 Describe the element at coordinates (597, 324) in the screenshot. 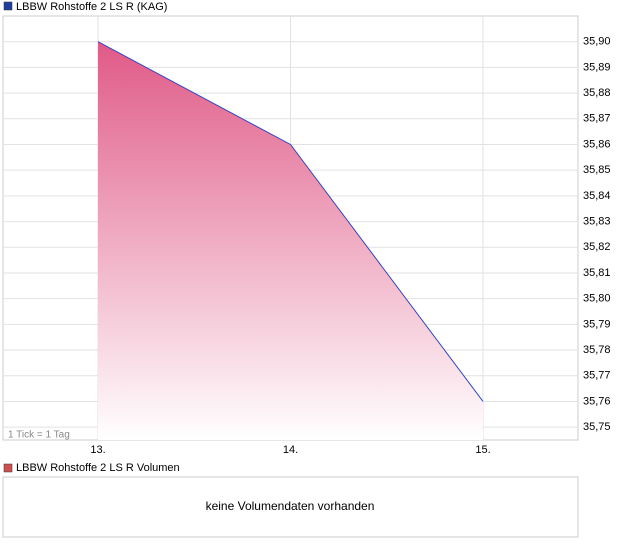

I see `y-tick-label: 35,79` at that location.